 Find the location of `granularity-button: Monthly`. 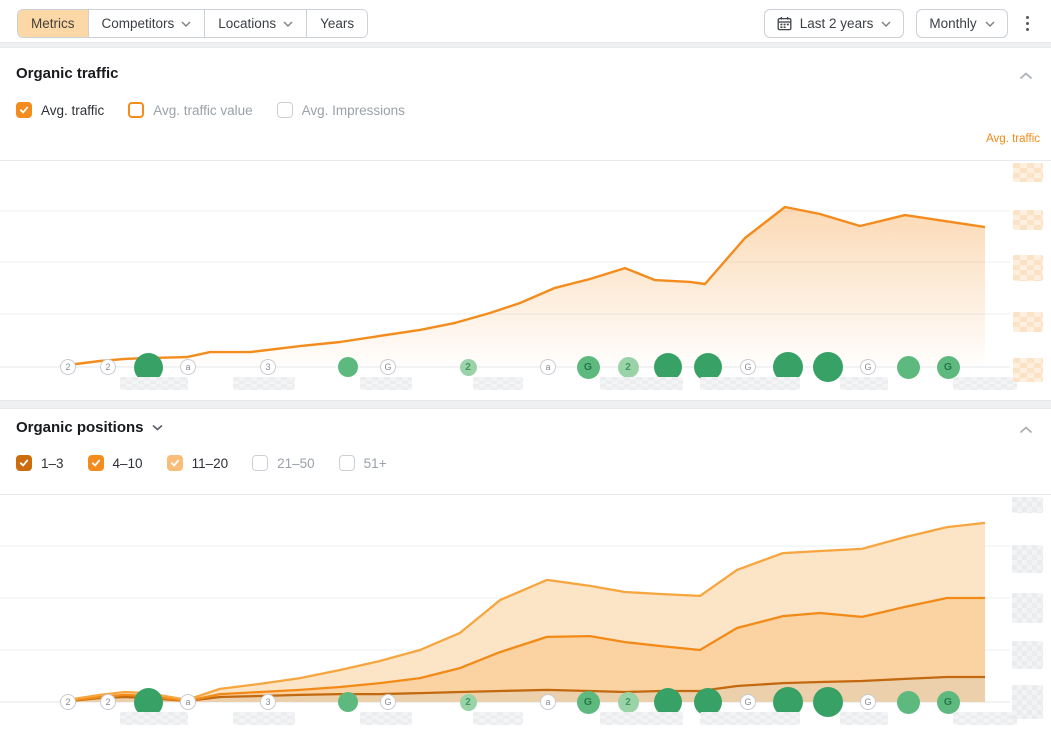

granularity-button: Monthly is located at coordinates (962, 23).